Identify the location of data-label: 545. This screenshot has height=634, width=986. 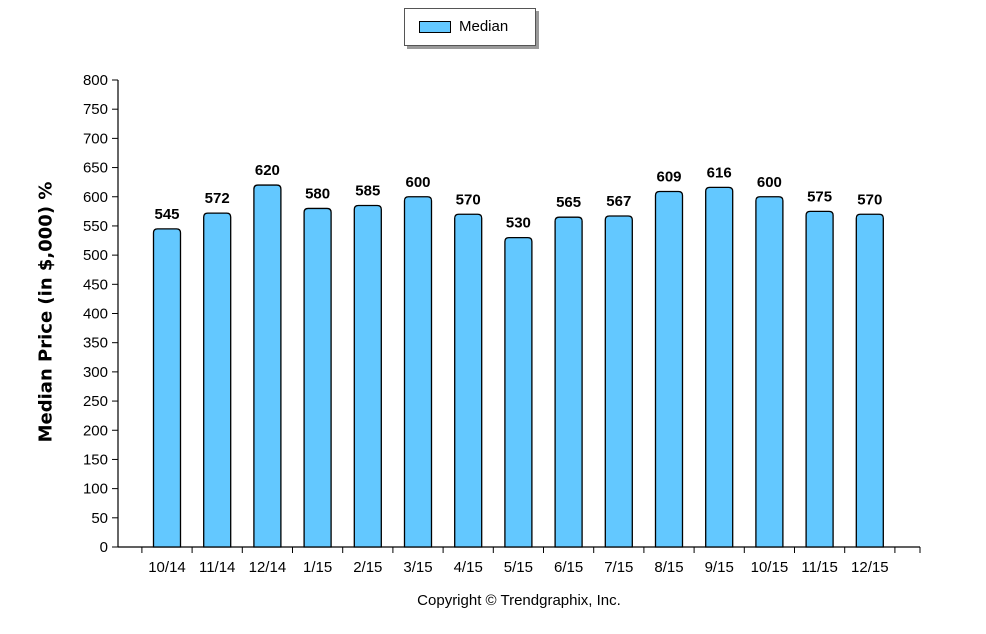
(166, 214).